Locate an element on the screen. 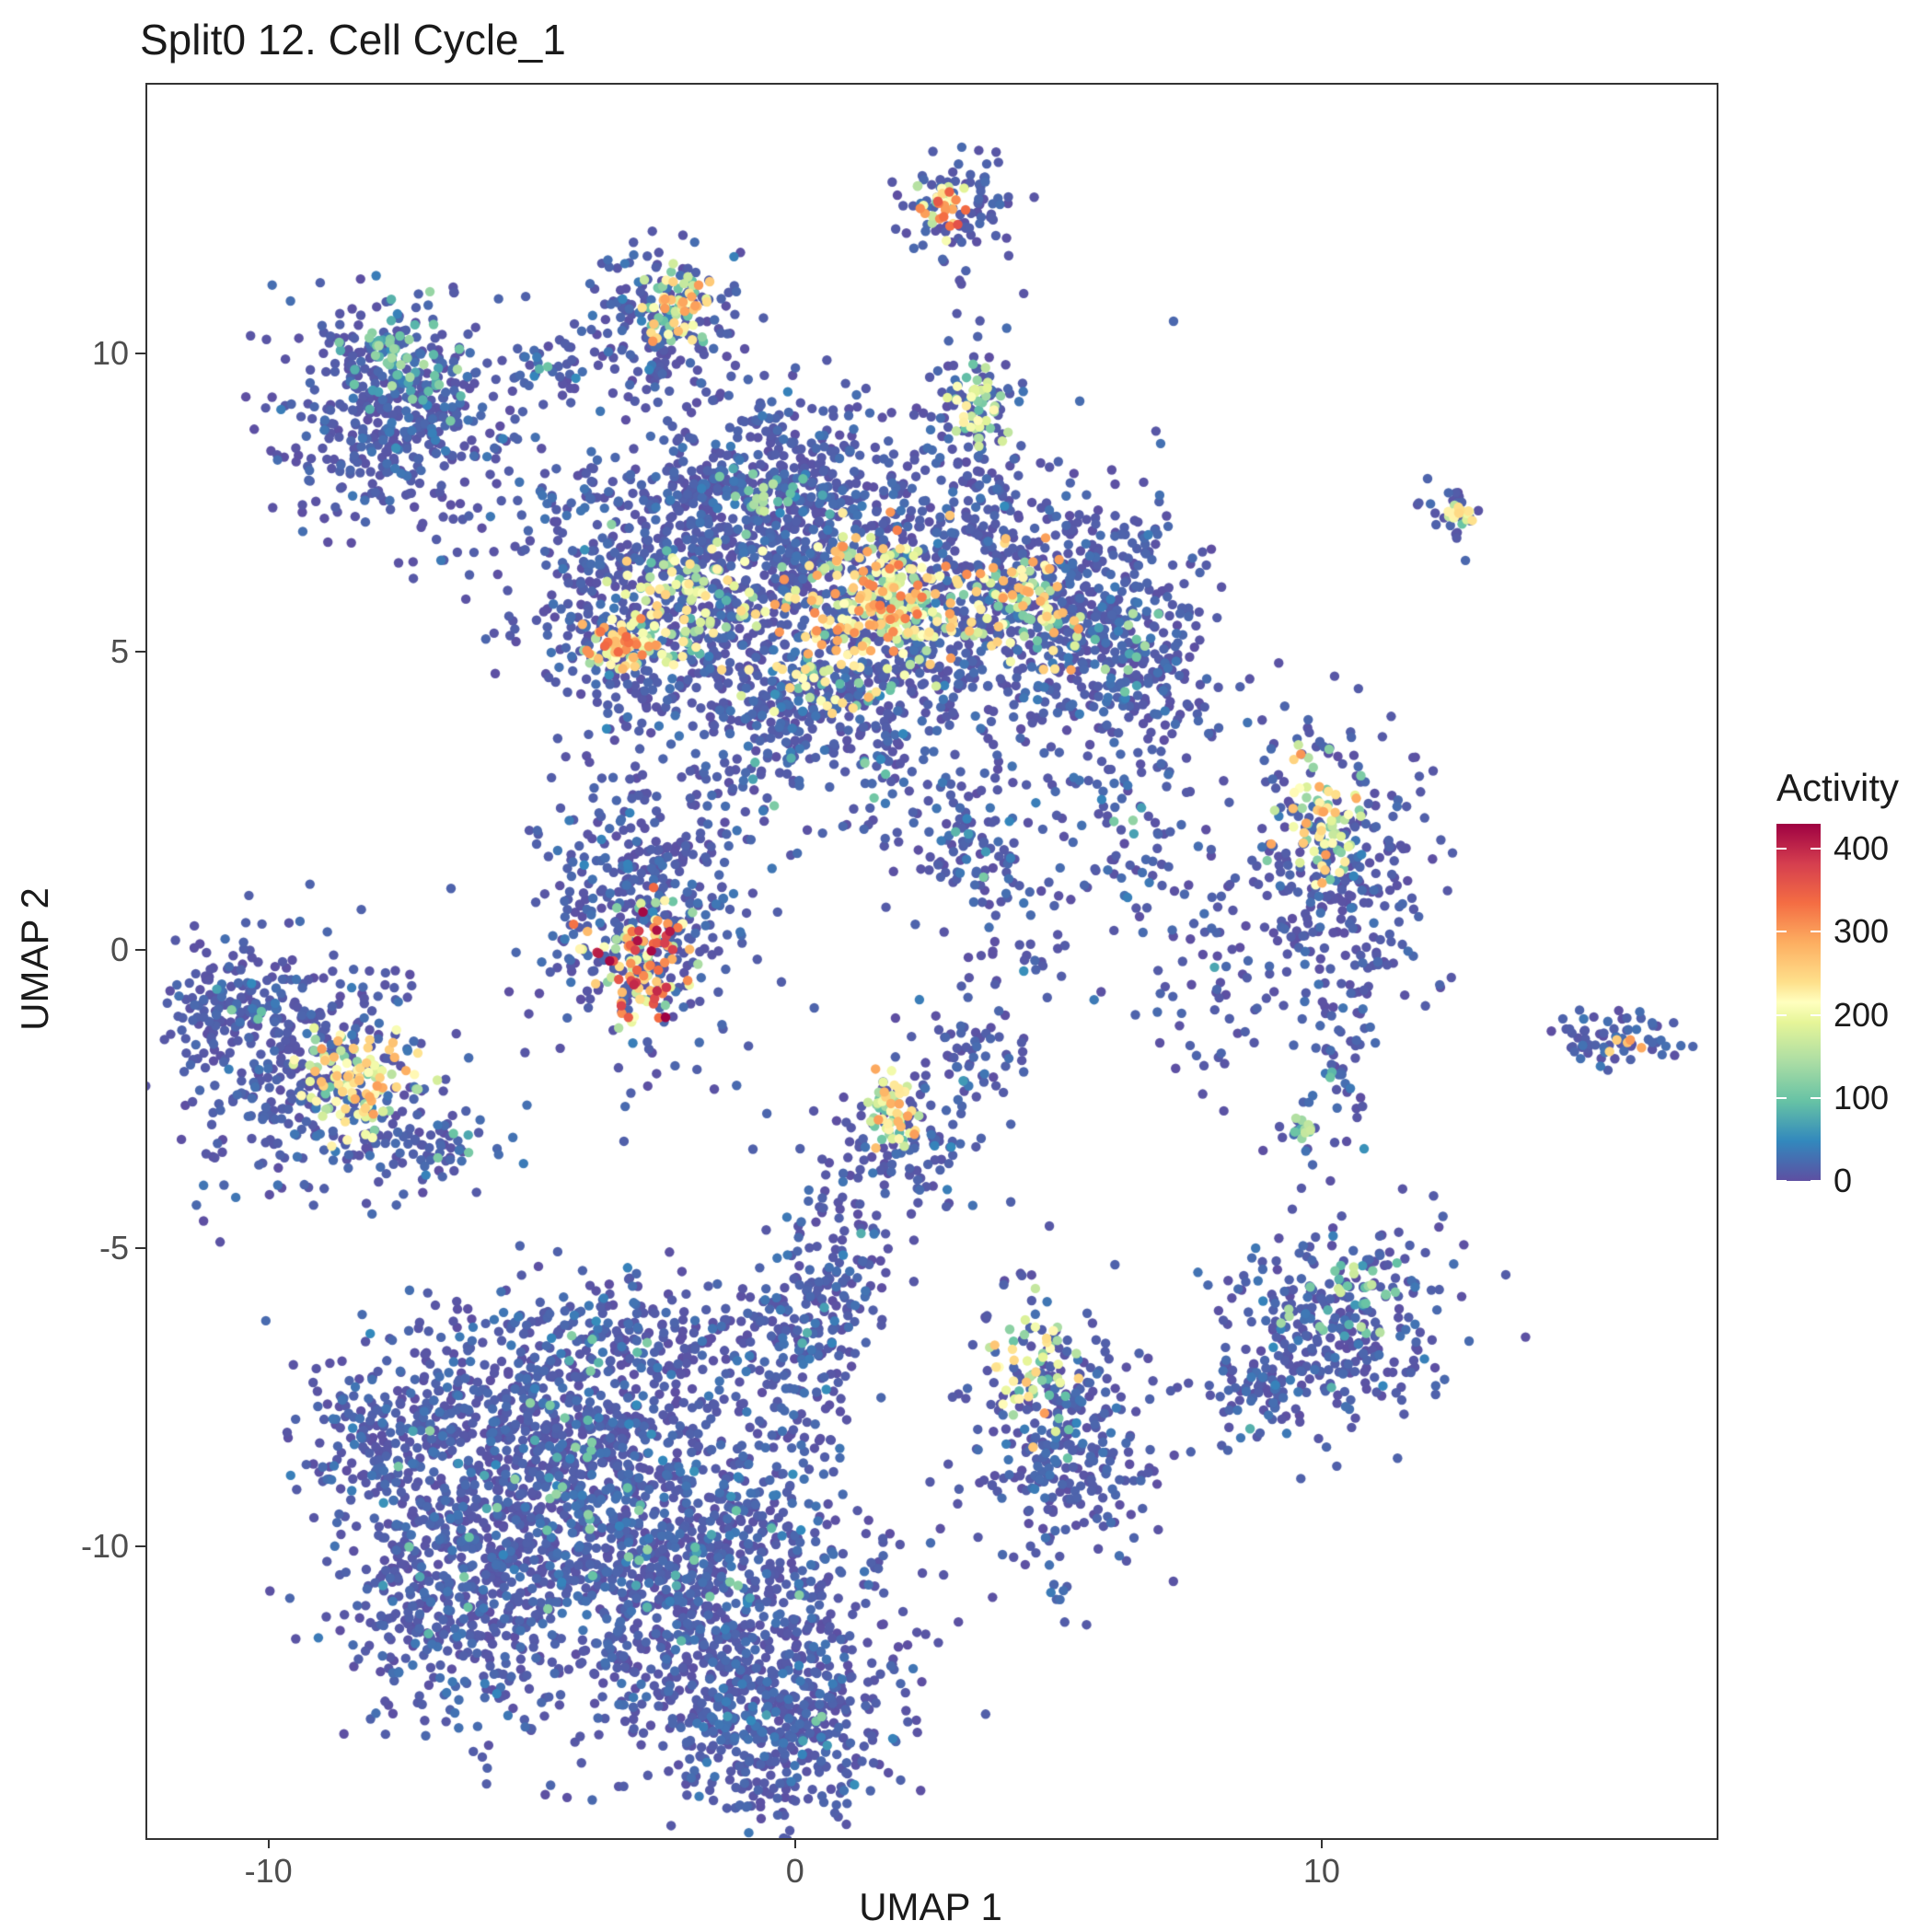 The width and height of the screenshot is (1932, 1932). y-tick-label: 10 is located at coordinates (110, 353).